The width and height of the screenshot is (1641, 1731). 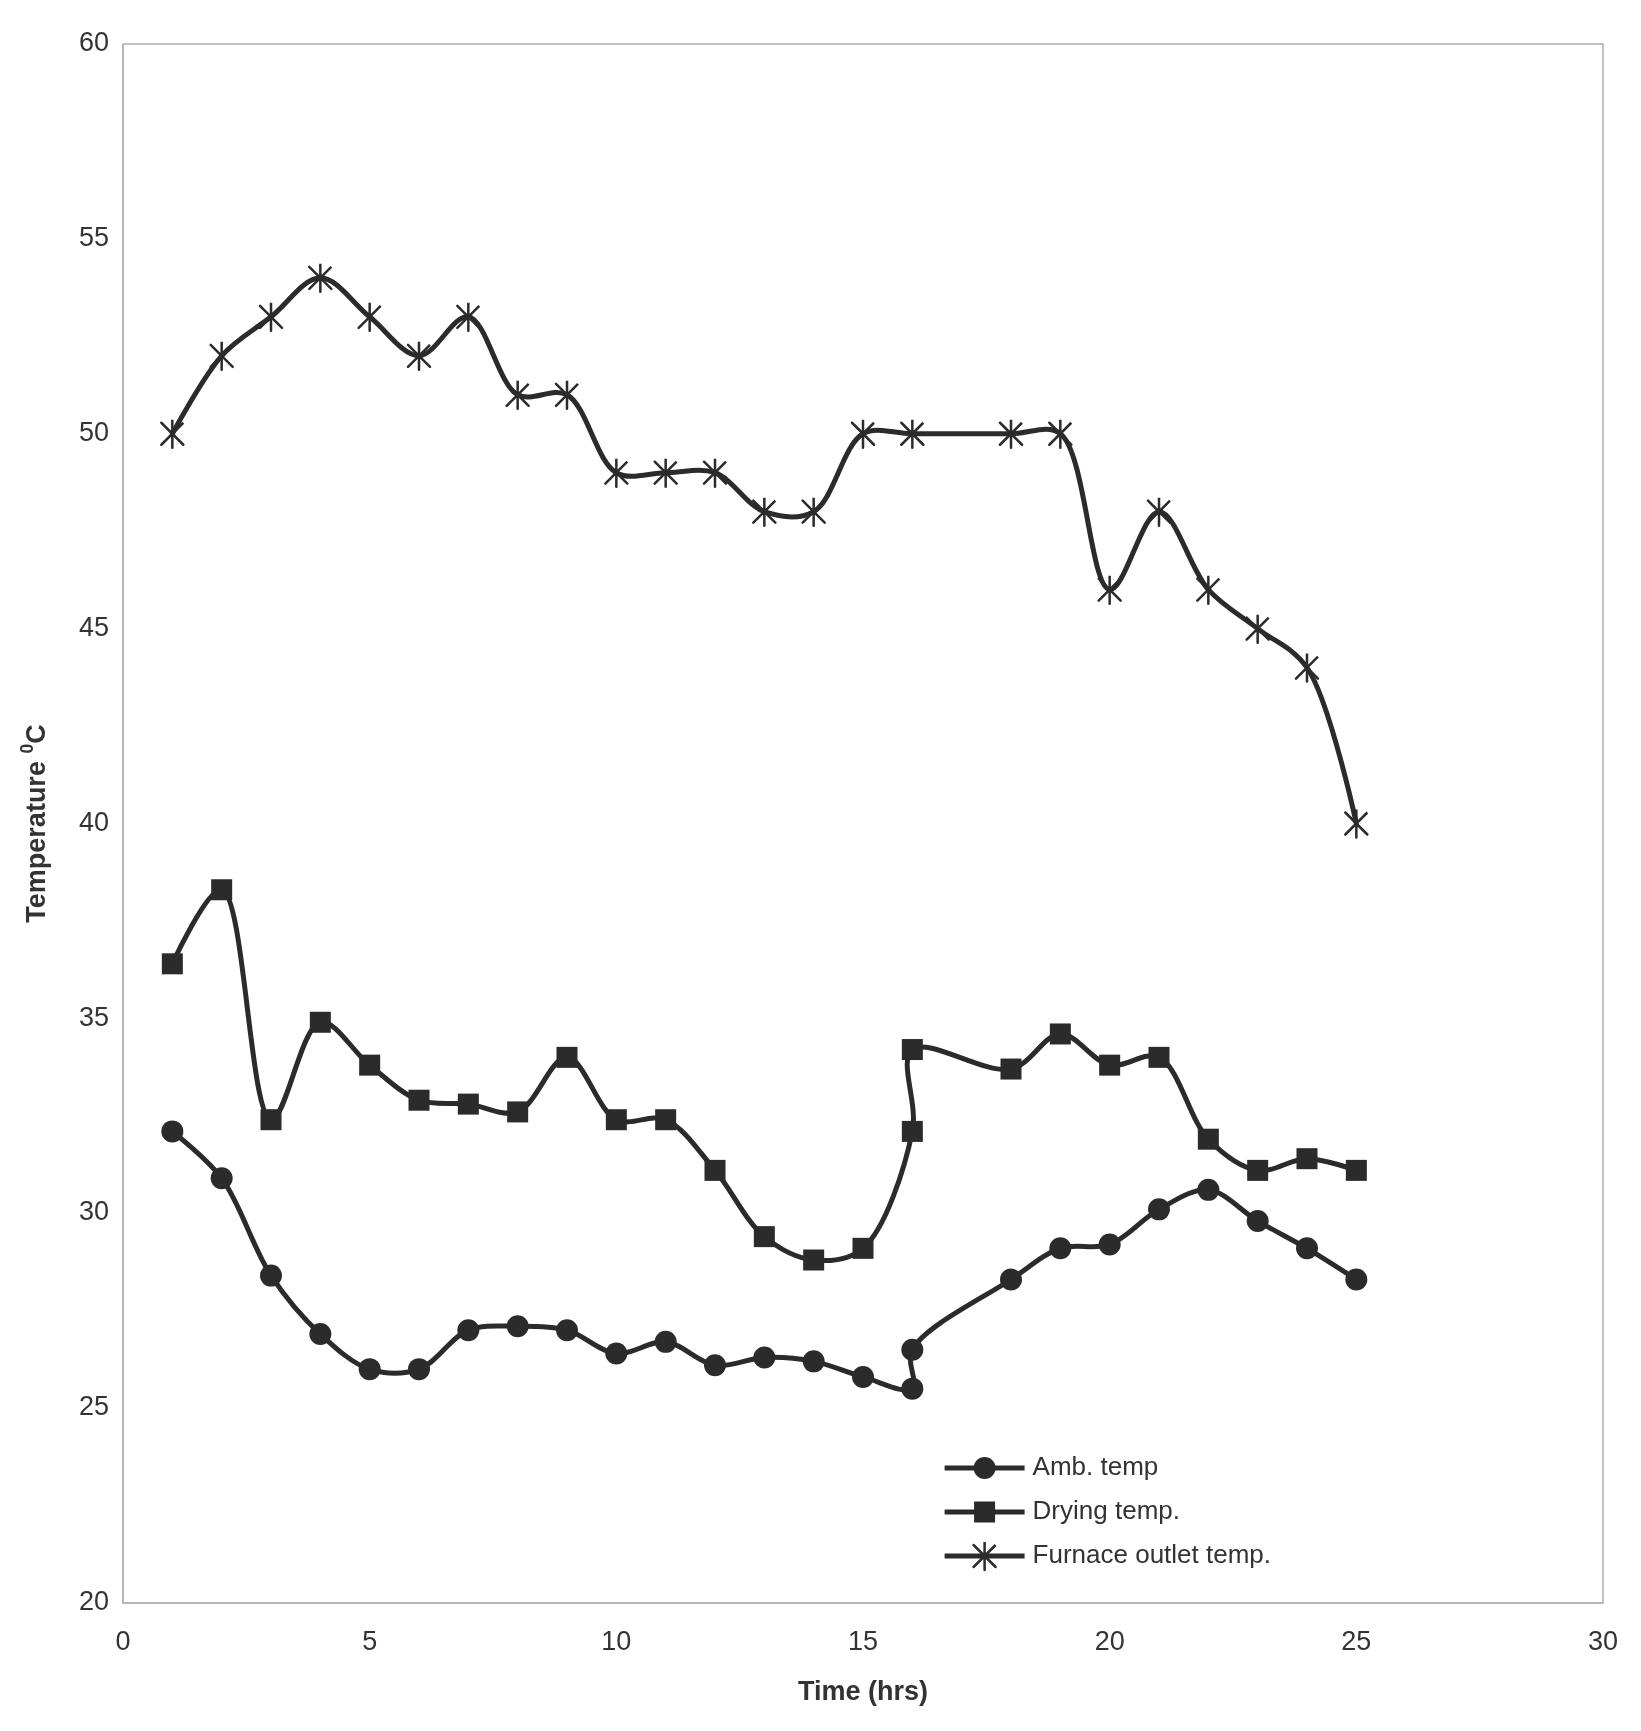 I want to click on x-axis-title: Time (hrs), so click(x=863, y=1691).